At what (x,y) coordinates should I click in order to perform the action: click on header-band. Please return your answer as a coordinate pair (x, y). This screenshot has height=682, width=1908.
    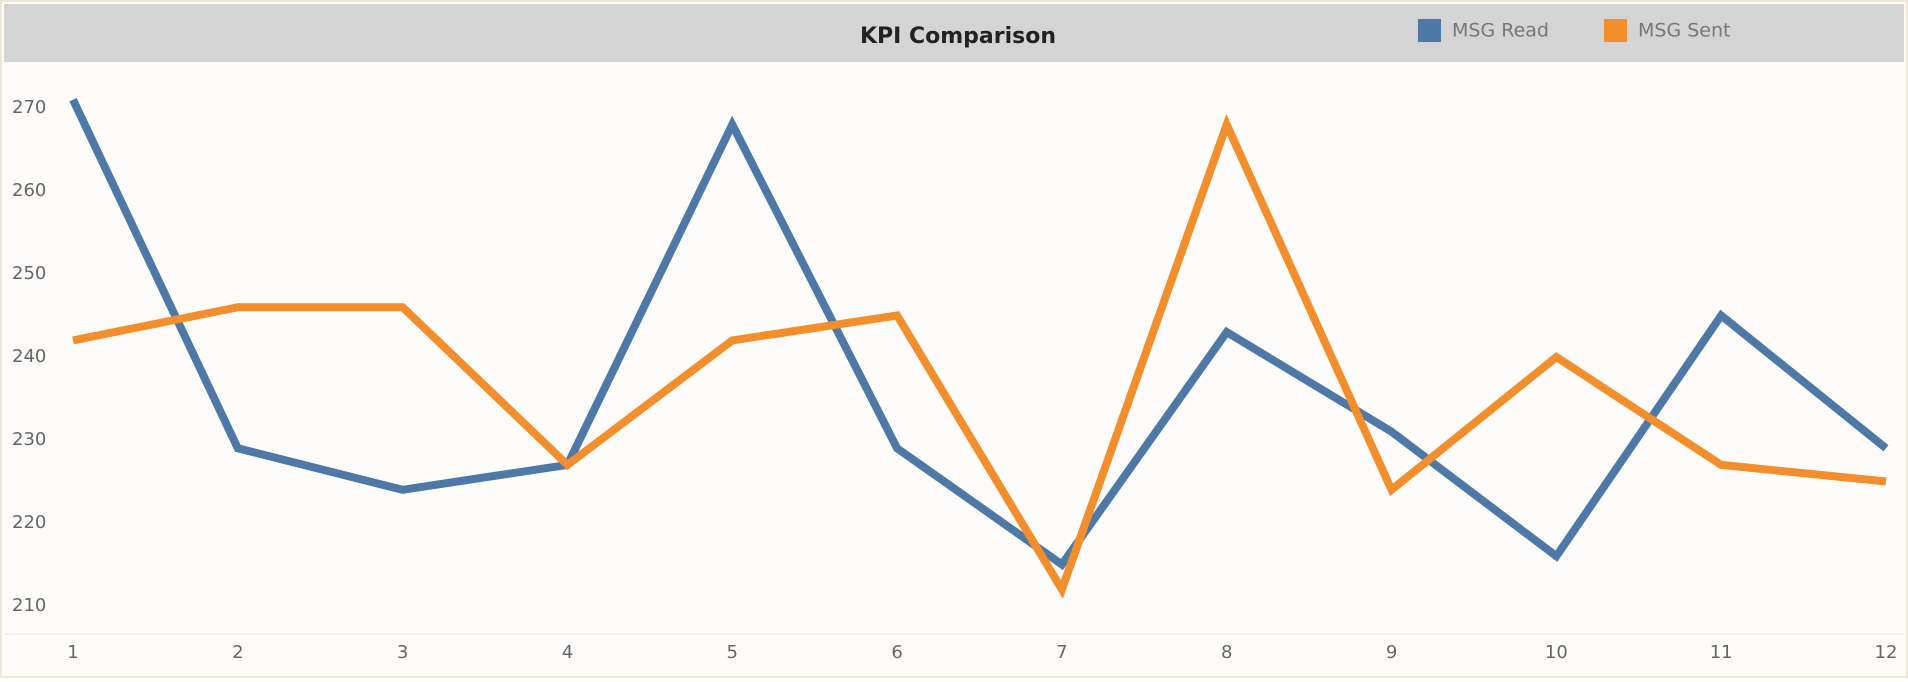
    Looking at the image, I should click on (954, 33).